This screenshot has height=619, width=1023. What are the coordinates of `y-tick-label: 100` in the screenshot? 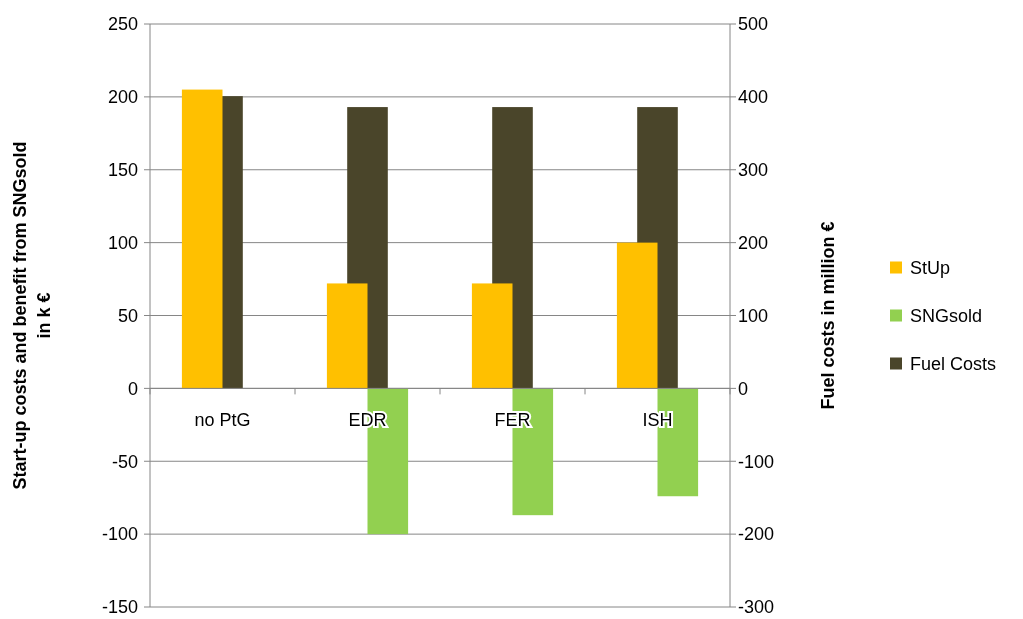 It's located at (122, 242).